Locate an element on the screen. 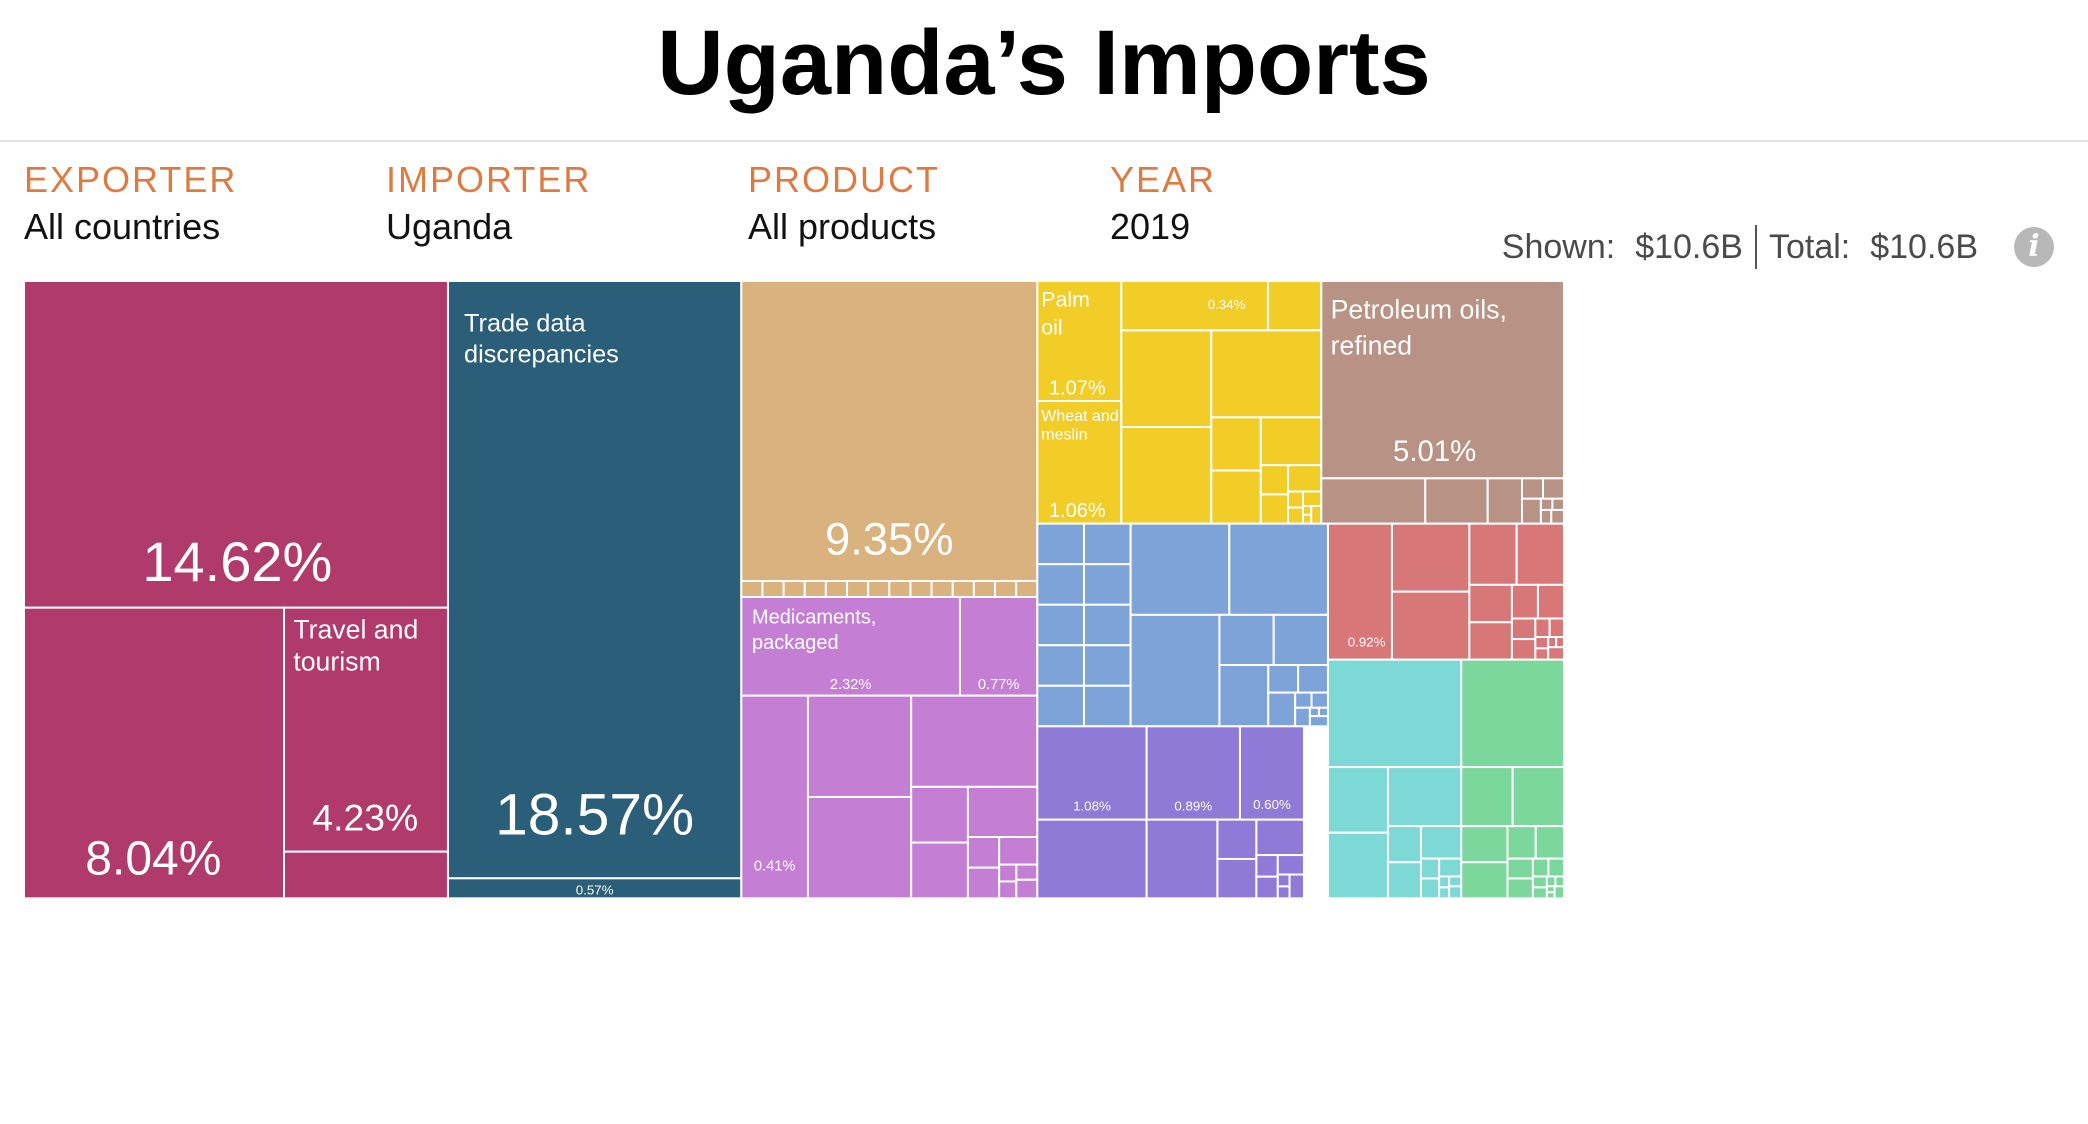  tile-medicaments is located at coordinates (850, 646).